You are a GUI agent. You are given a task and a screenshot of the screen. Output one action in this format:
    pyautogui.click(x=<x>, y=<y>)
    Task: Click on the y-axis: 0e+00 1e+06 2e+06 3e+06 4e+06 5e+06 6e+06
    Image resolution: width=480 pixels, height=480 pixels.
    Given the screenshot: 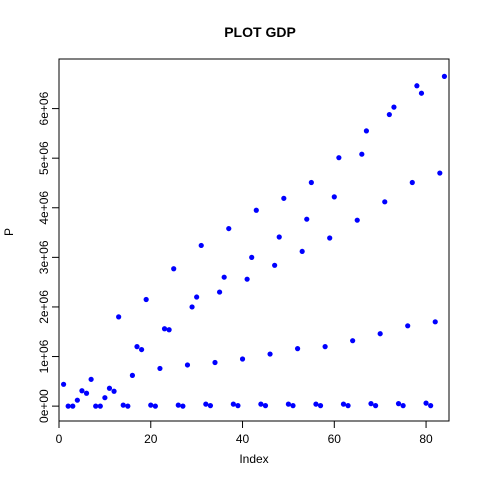 What is the action you would take?
    pyautogui.click(x=48, y=257)
    